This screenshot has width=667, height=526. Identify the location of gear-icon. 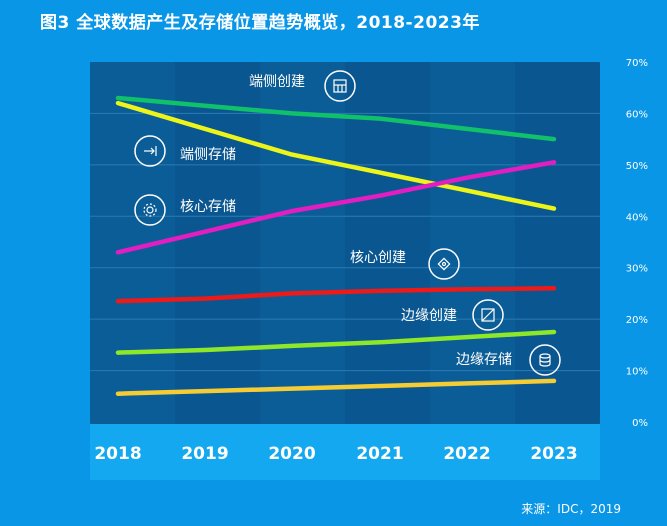
(150, 210).